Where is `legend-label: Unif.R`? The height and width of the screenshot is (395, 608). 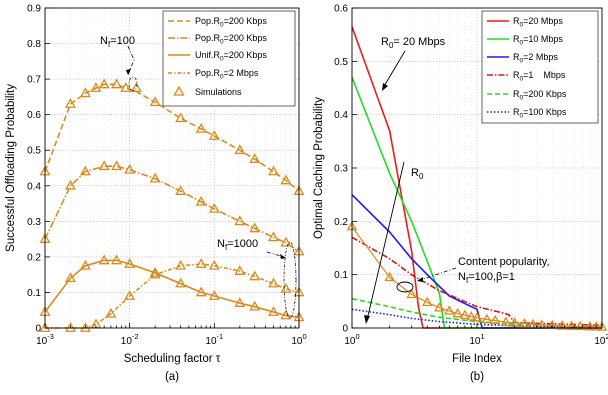
legend-label: Unif.R is located at coordinates (208, 55).